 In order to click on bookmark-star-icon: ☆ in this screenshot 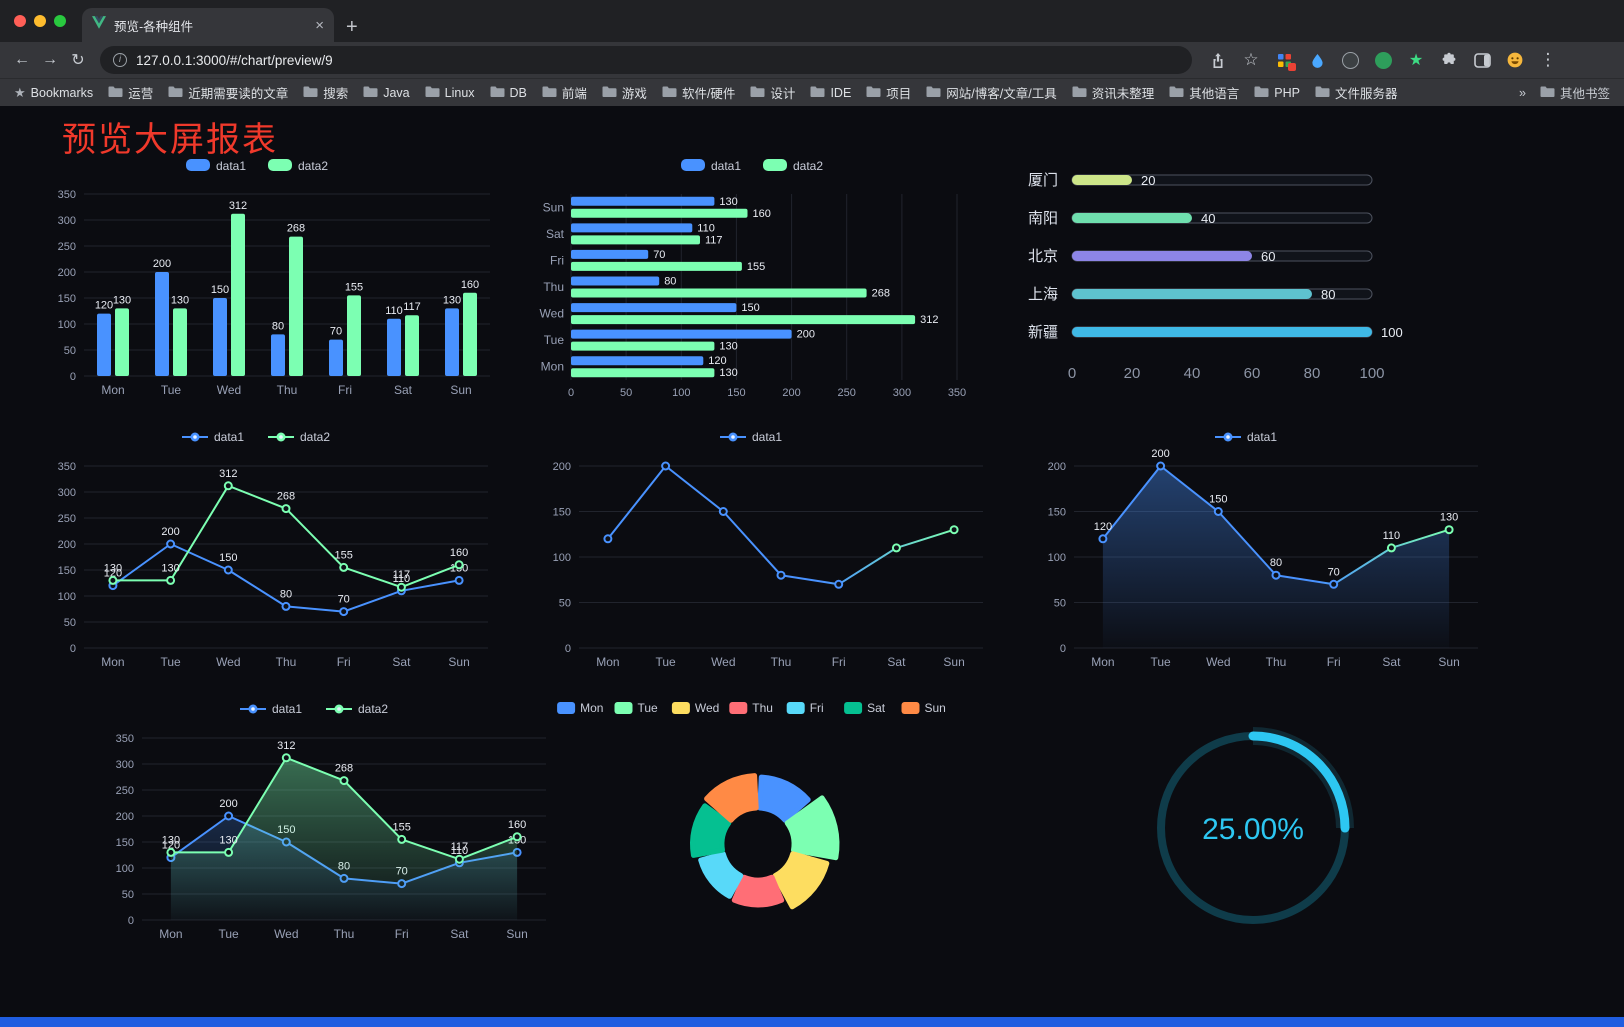, I will do `click(1251, 59)`.